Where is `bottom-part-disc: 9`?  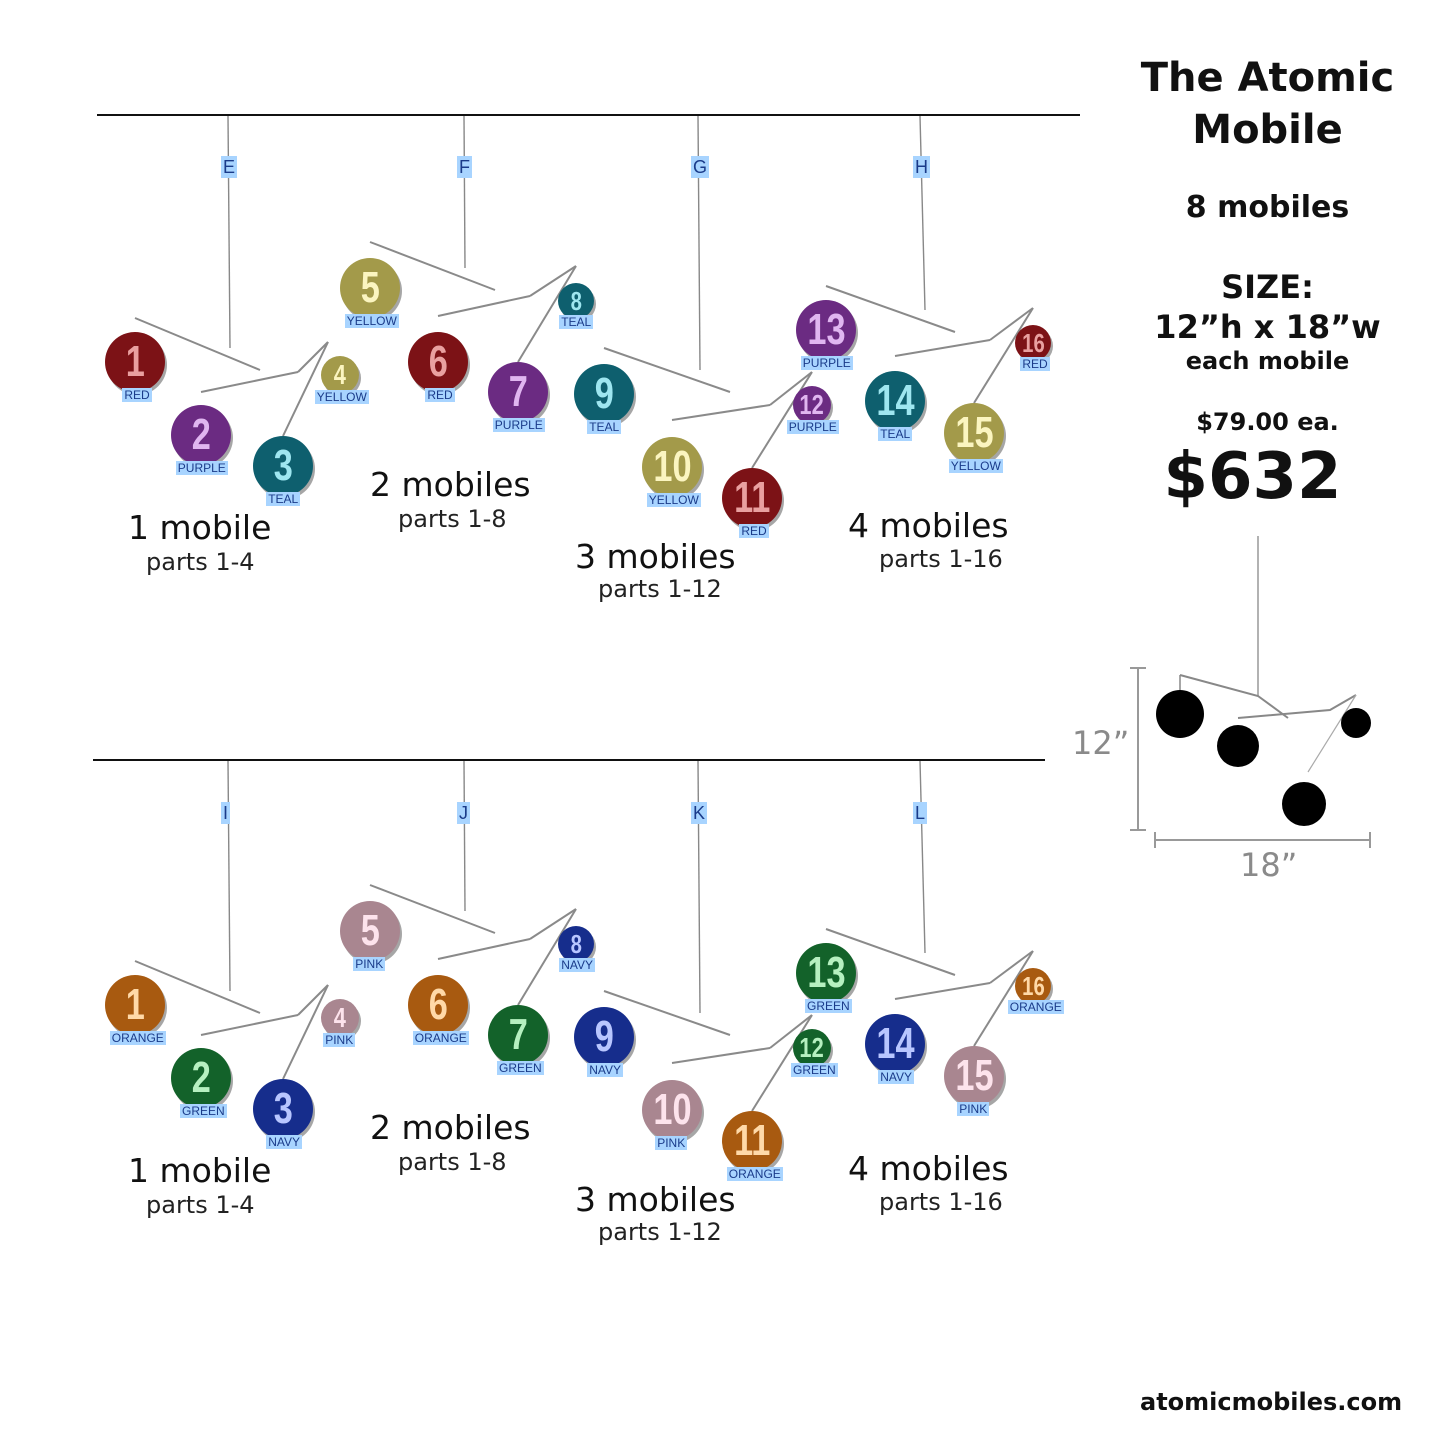
bottom-part-disc: 9 is located at coordinates (604, 1037).